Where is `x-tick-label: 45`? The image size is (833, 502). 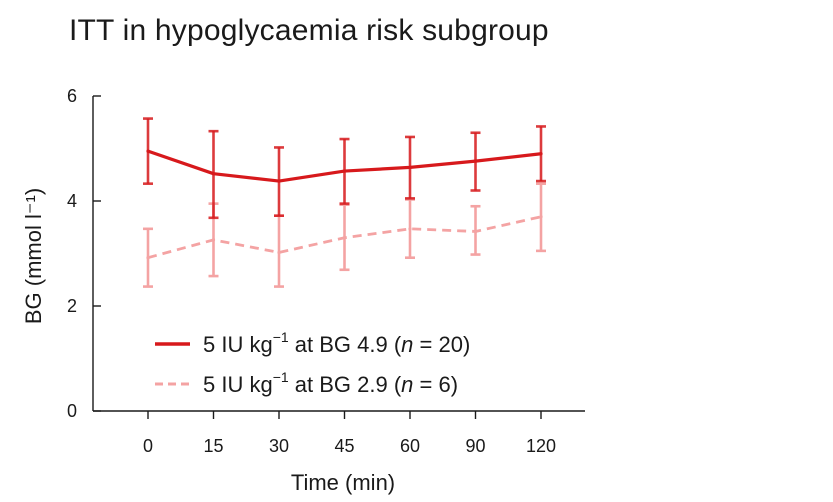
x-tick-label: 45 is located at coordinates (344, 446).